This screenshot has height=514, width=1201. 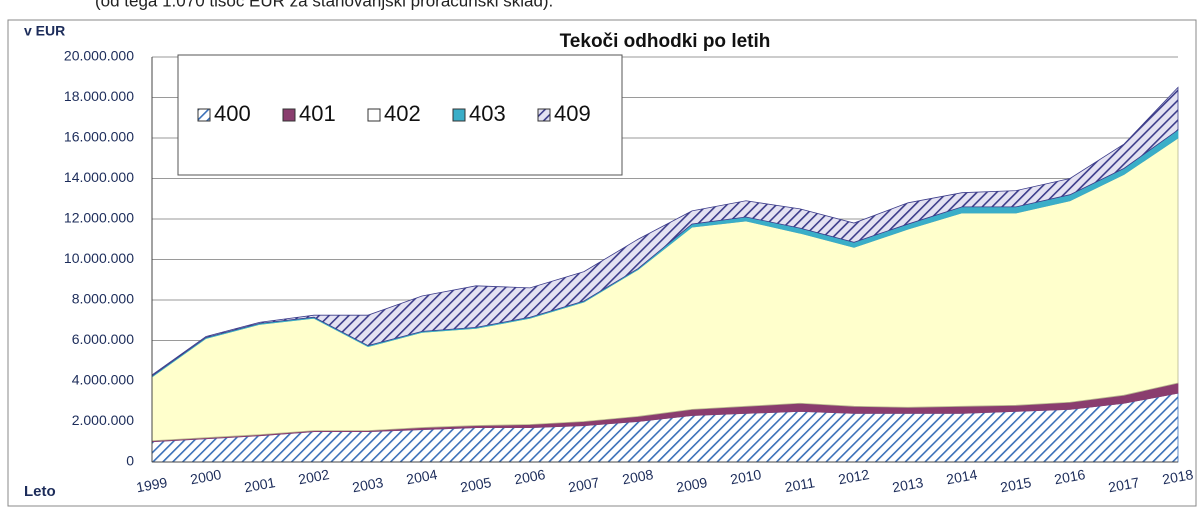 I want to click on legend-label: 402, so click(x=402, y=113).